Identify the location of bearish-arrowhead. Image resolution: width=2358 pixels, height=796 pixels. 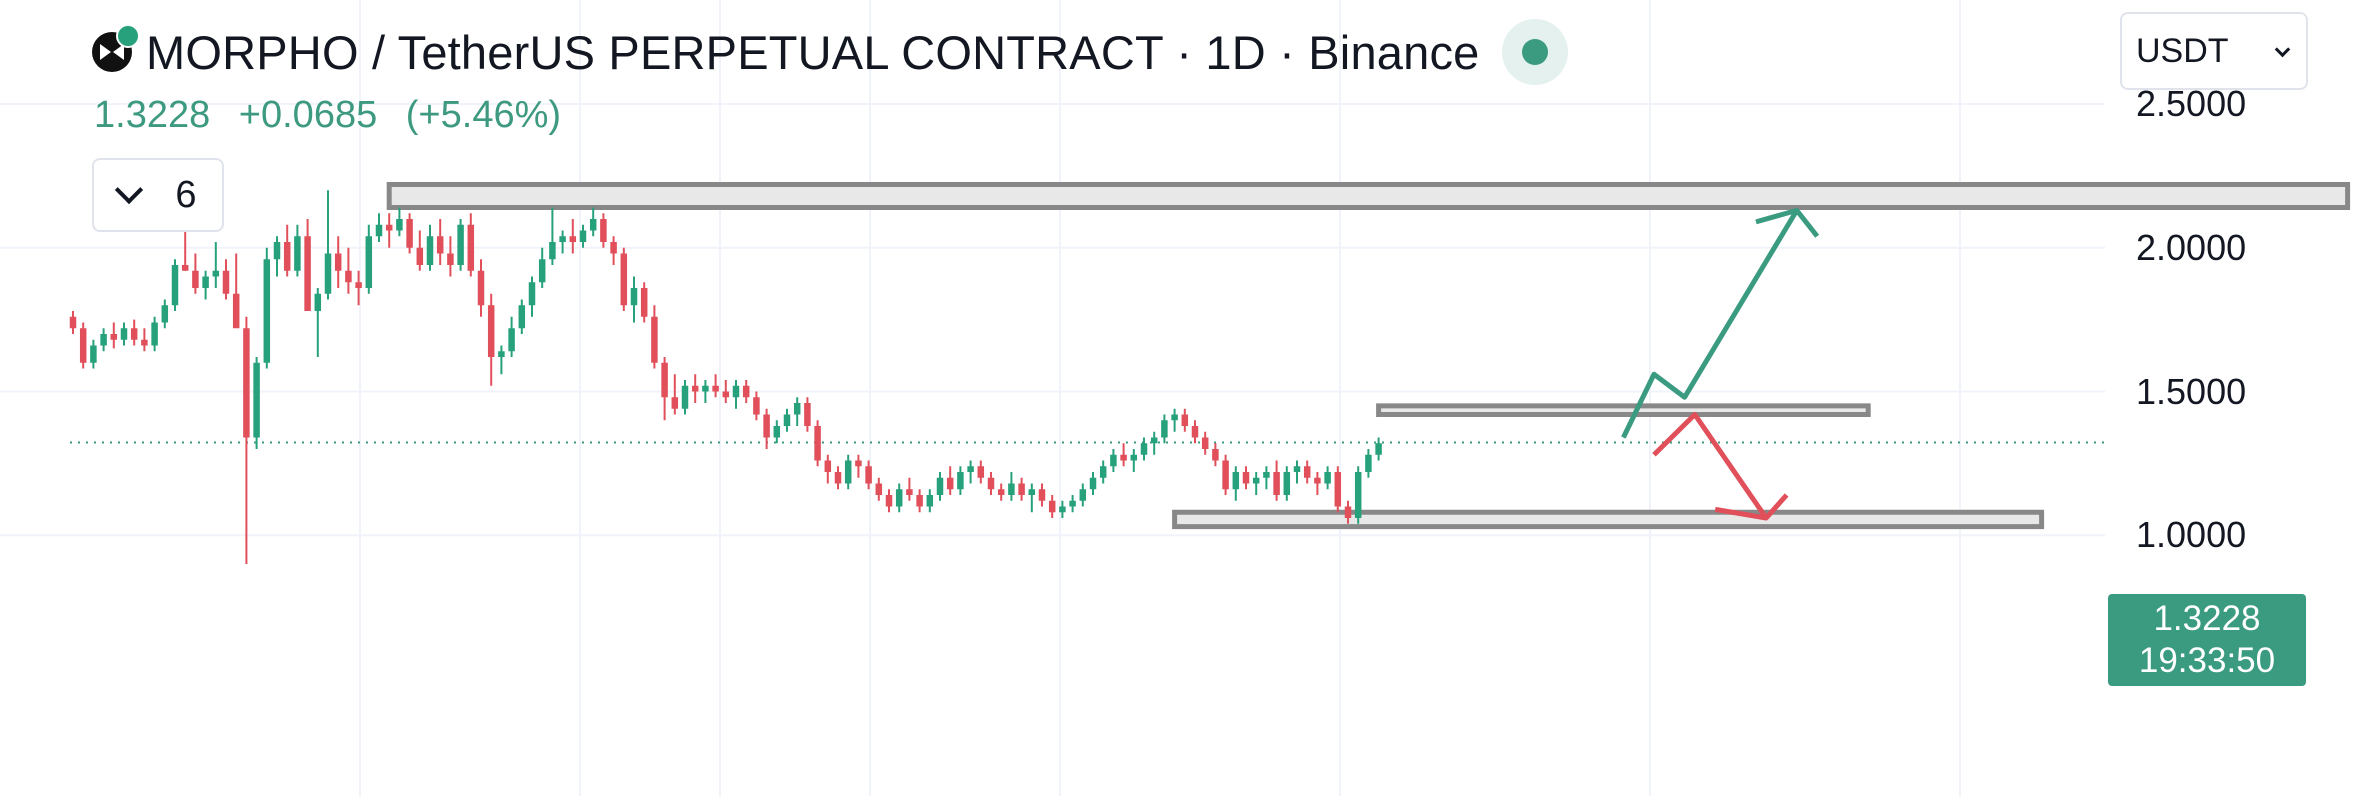
(1751, 507).